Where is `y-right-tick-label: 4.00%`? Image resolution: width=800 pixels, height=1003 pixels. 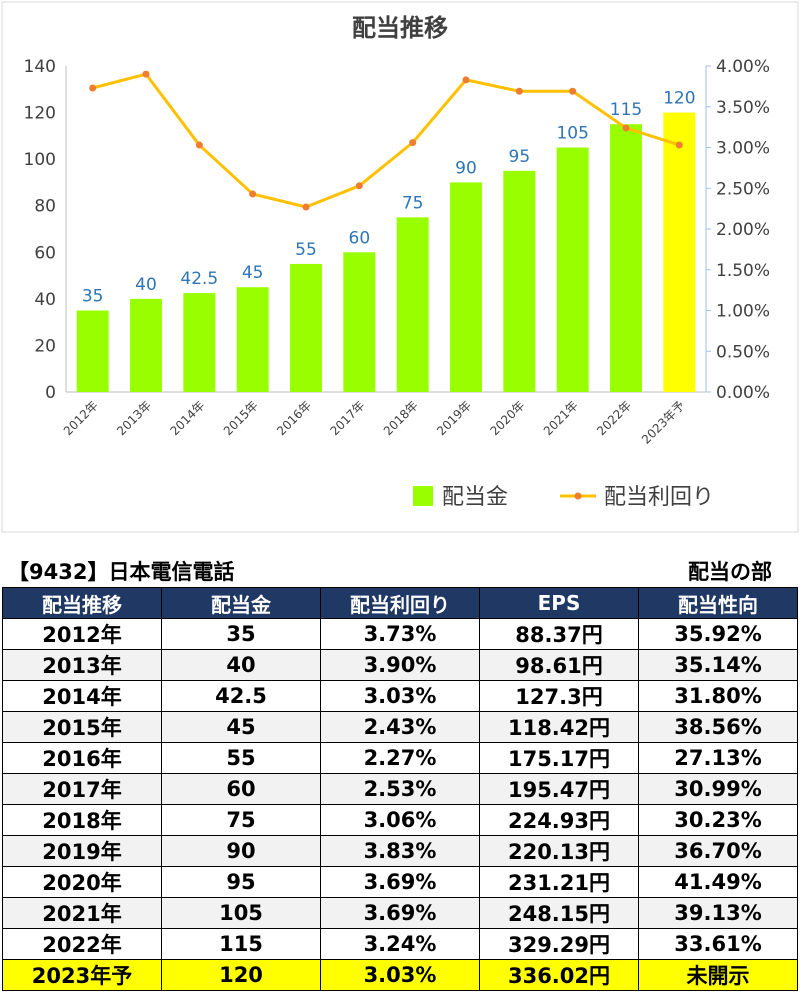 y-right-tick-label: 4.00% is located at coordinates (743, 67).